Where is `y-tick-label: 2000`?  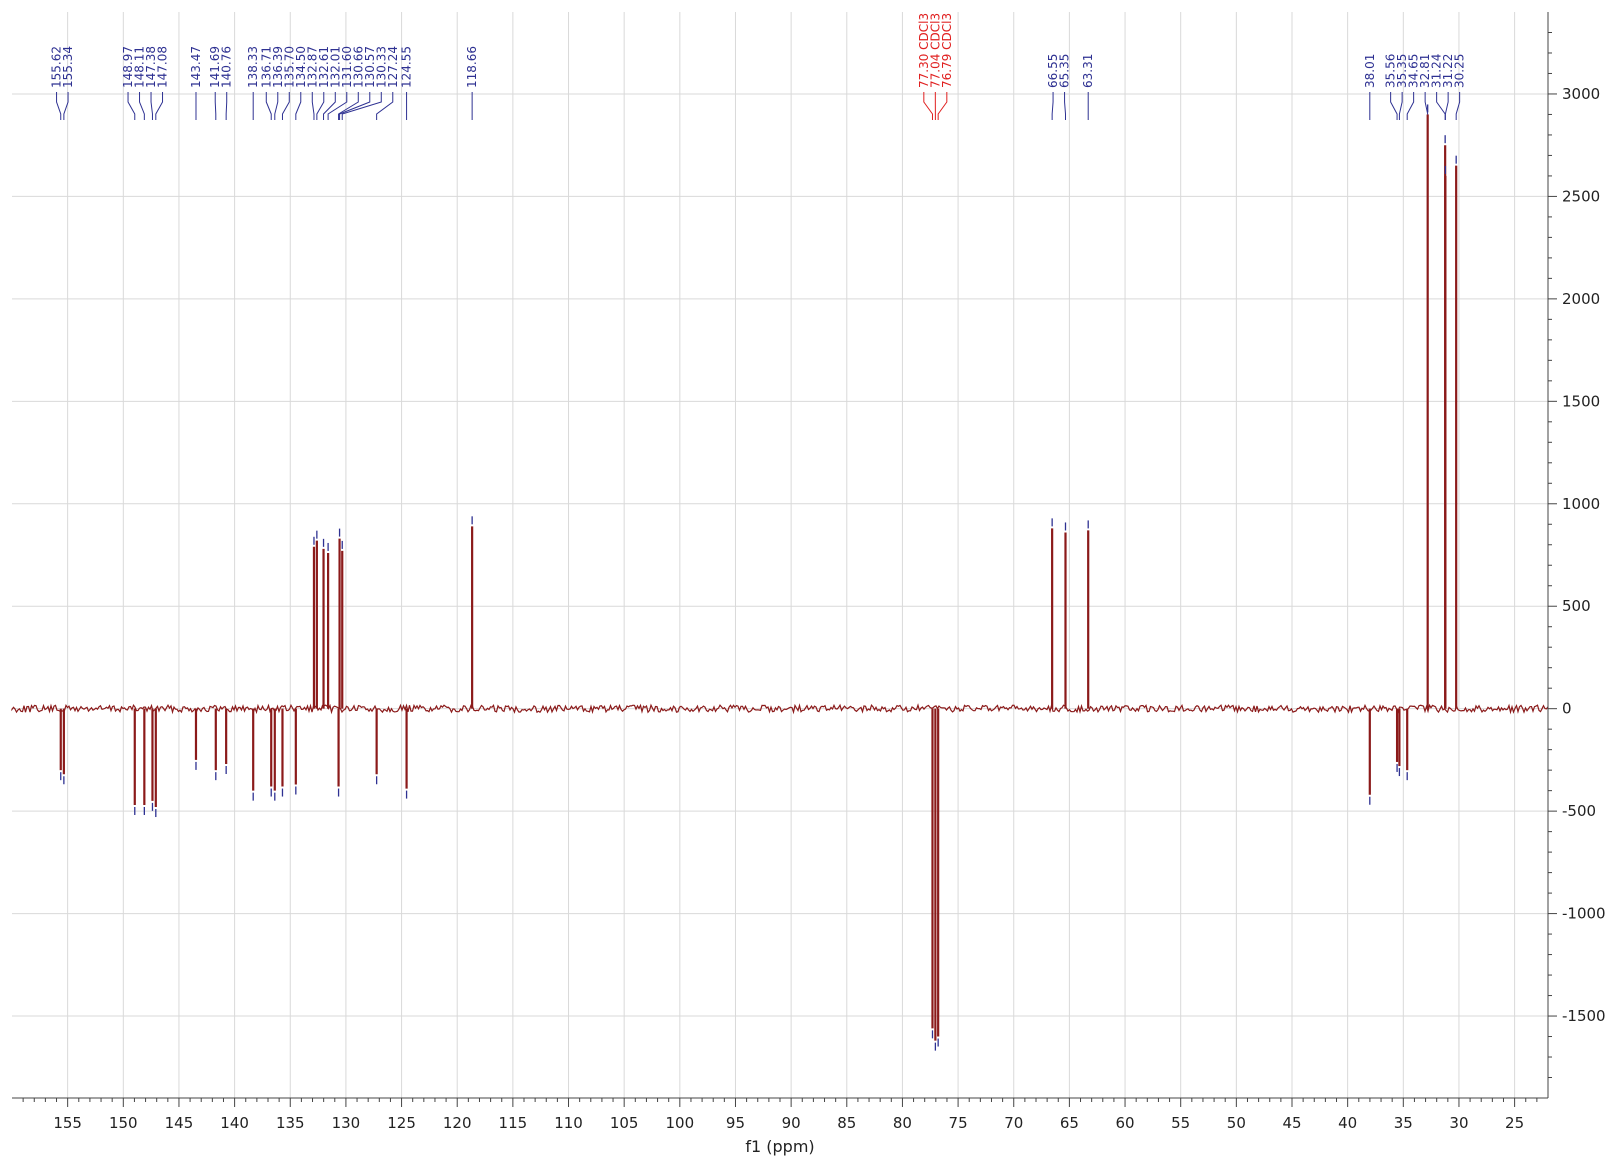
y-tick-label: 2000 is located at coordinates (1581, 299).